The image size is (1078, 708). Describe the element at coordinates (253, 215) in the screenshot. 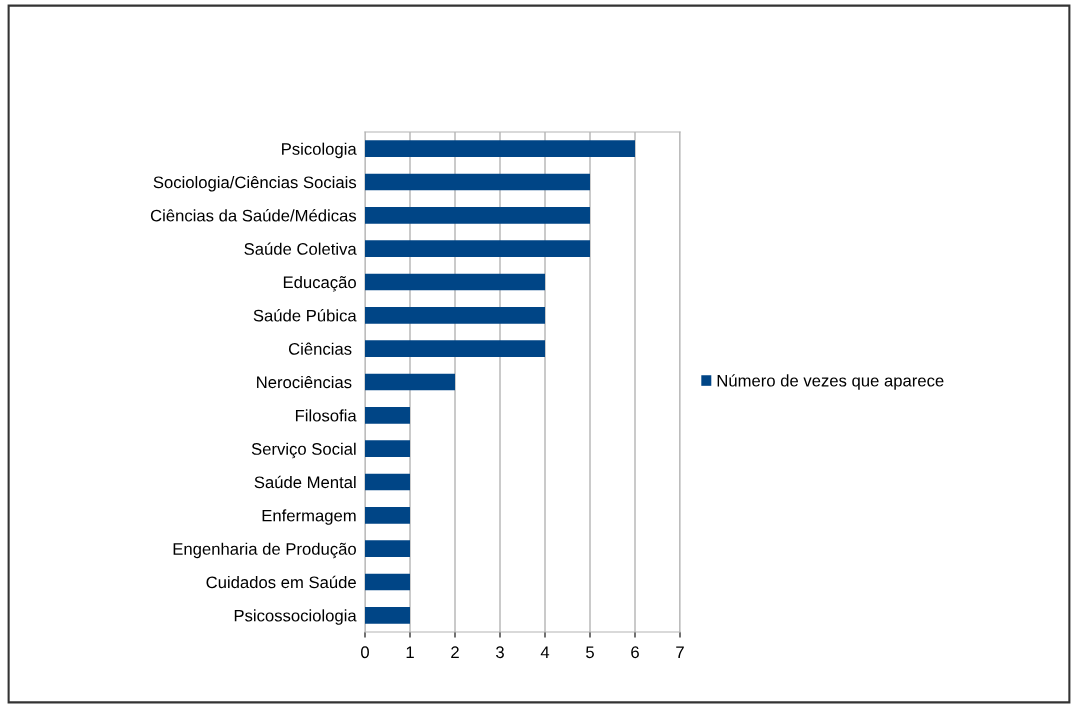

I see `y-tick-label: Ciências da Saúde/Médicas` at that location.